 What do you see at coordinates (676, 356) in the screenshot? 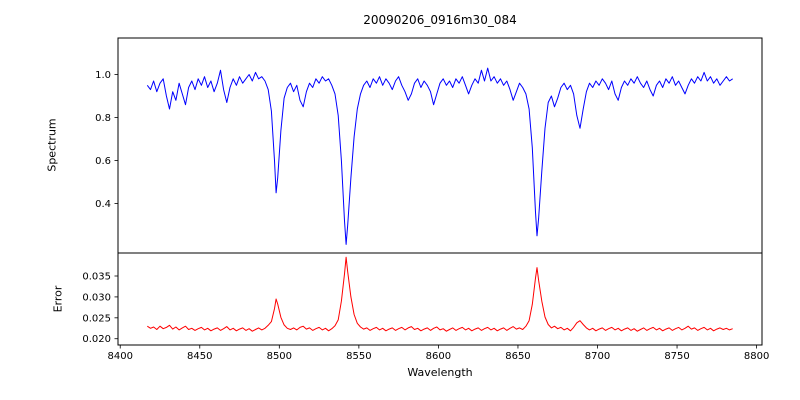
I see `x-tick-label: 8750` at bounding box center [676, 356].